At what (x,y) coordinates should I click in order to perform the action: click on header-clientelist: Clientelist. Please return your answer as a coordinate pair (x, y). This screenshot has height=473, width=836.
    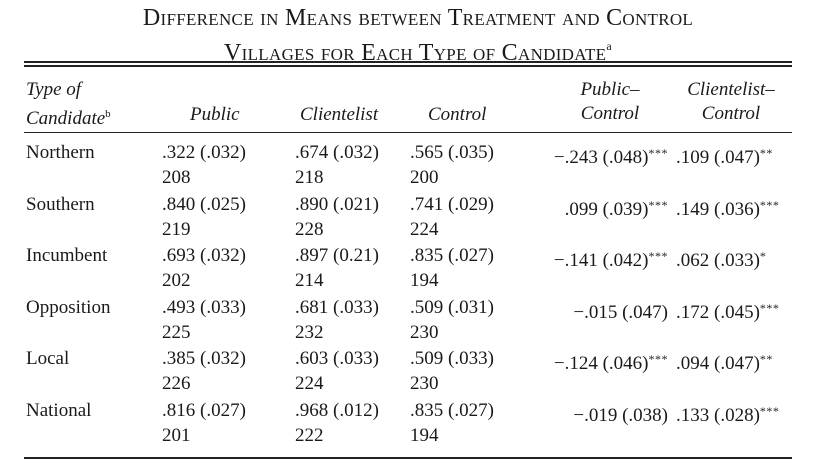
    Looking at the image, I should click on (339, 114).